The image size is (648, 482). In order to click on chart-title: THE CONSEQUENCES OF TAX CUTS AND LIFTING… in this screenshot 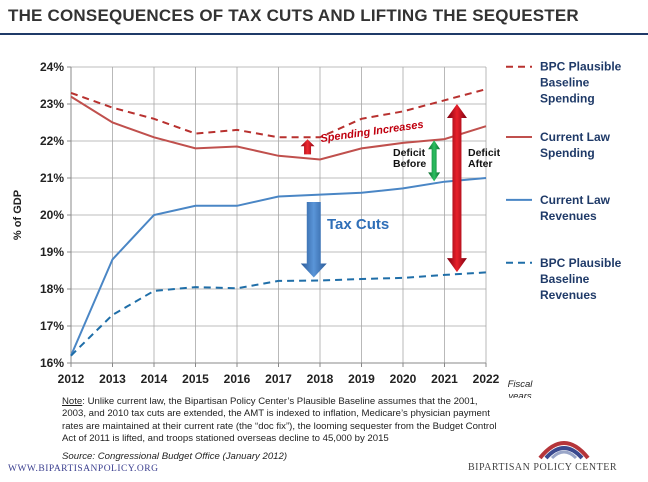, I will do `click(293, 15)`.